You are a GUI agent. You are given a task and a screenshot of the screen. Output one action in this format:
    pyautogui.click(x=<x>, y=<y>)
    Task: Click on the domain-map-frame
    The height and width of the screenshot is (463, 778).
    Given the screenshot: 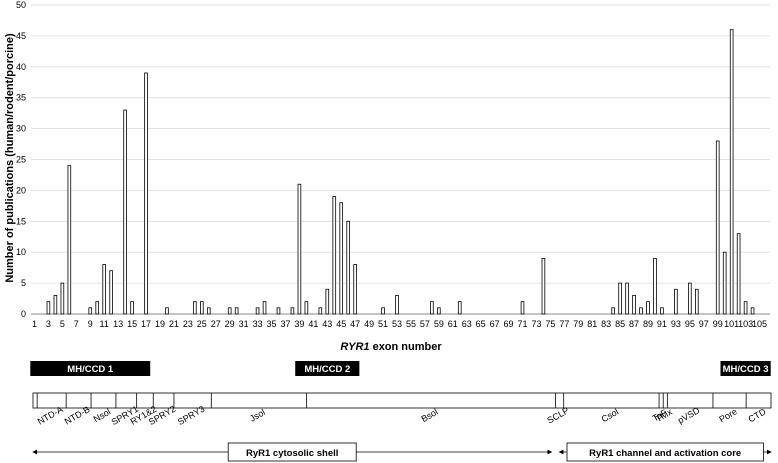 What is the action you would take?
    pyautogui.click(x=402, y=400)
    